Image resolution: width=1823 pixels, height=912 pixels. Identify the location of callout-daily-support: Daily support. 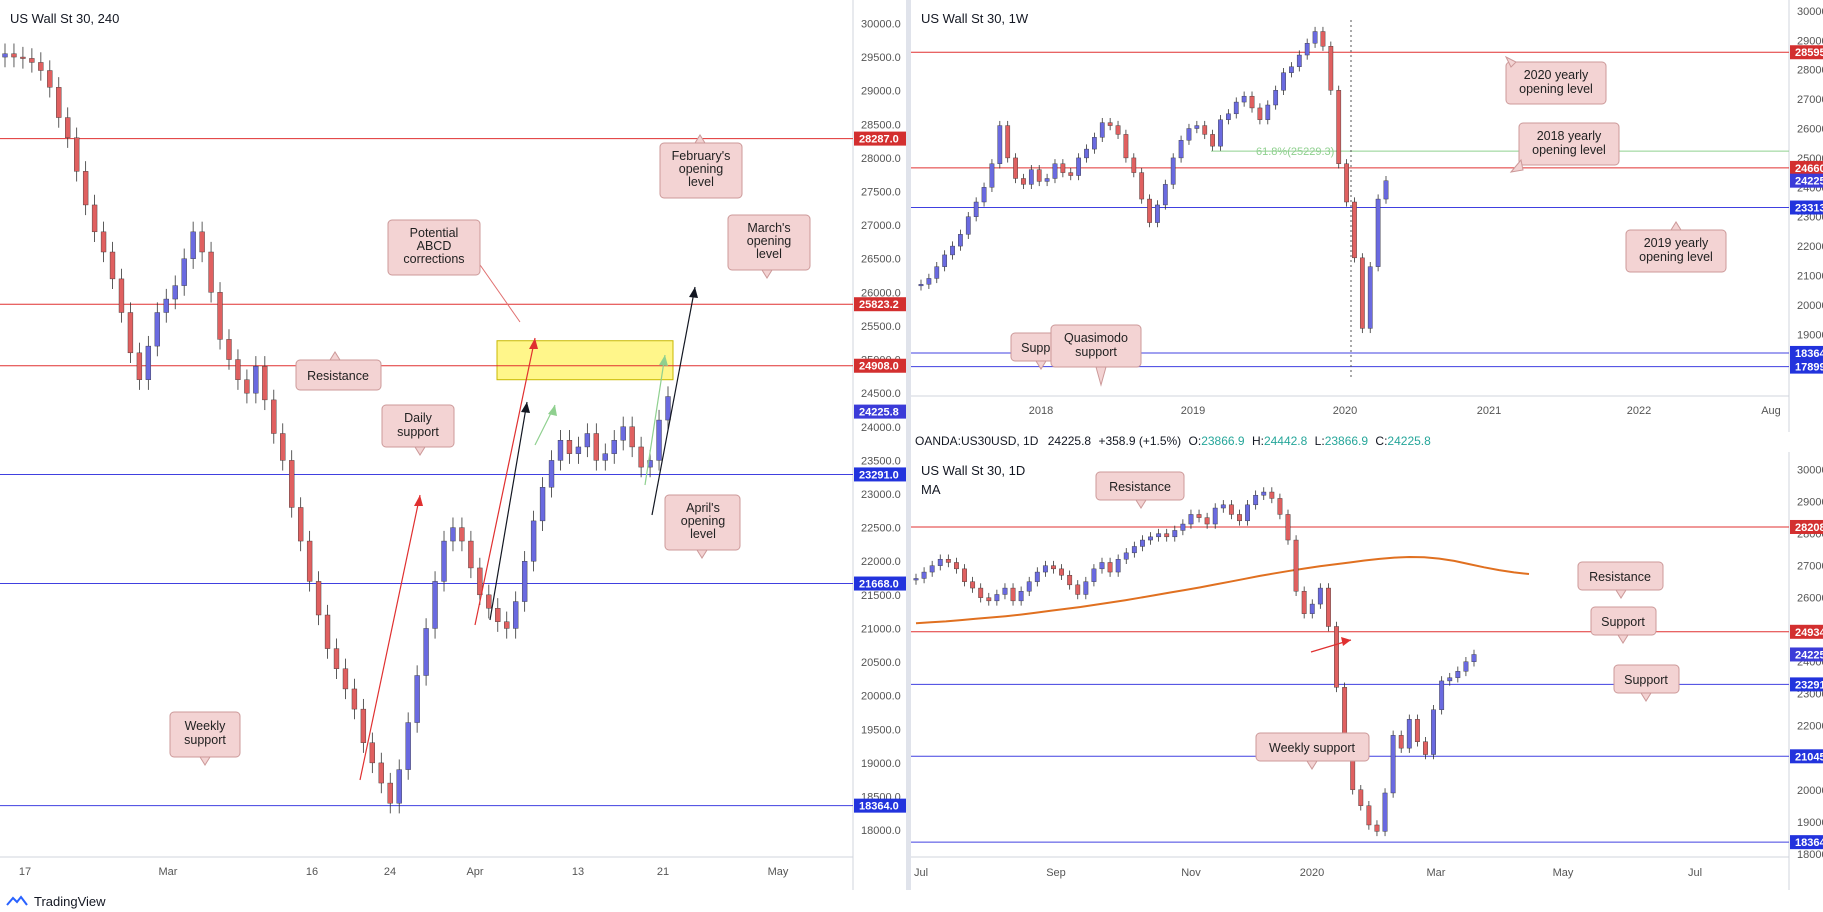
(418, 430).